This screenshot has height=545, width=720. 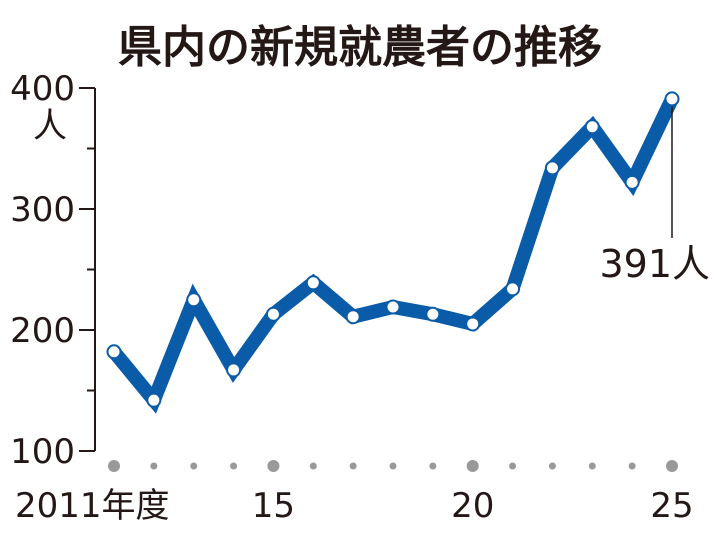 I want to click on annotation-label: 391人, so click(x=654, y=264).